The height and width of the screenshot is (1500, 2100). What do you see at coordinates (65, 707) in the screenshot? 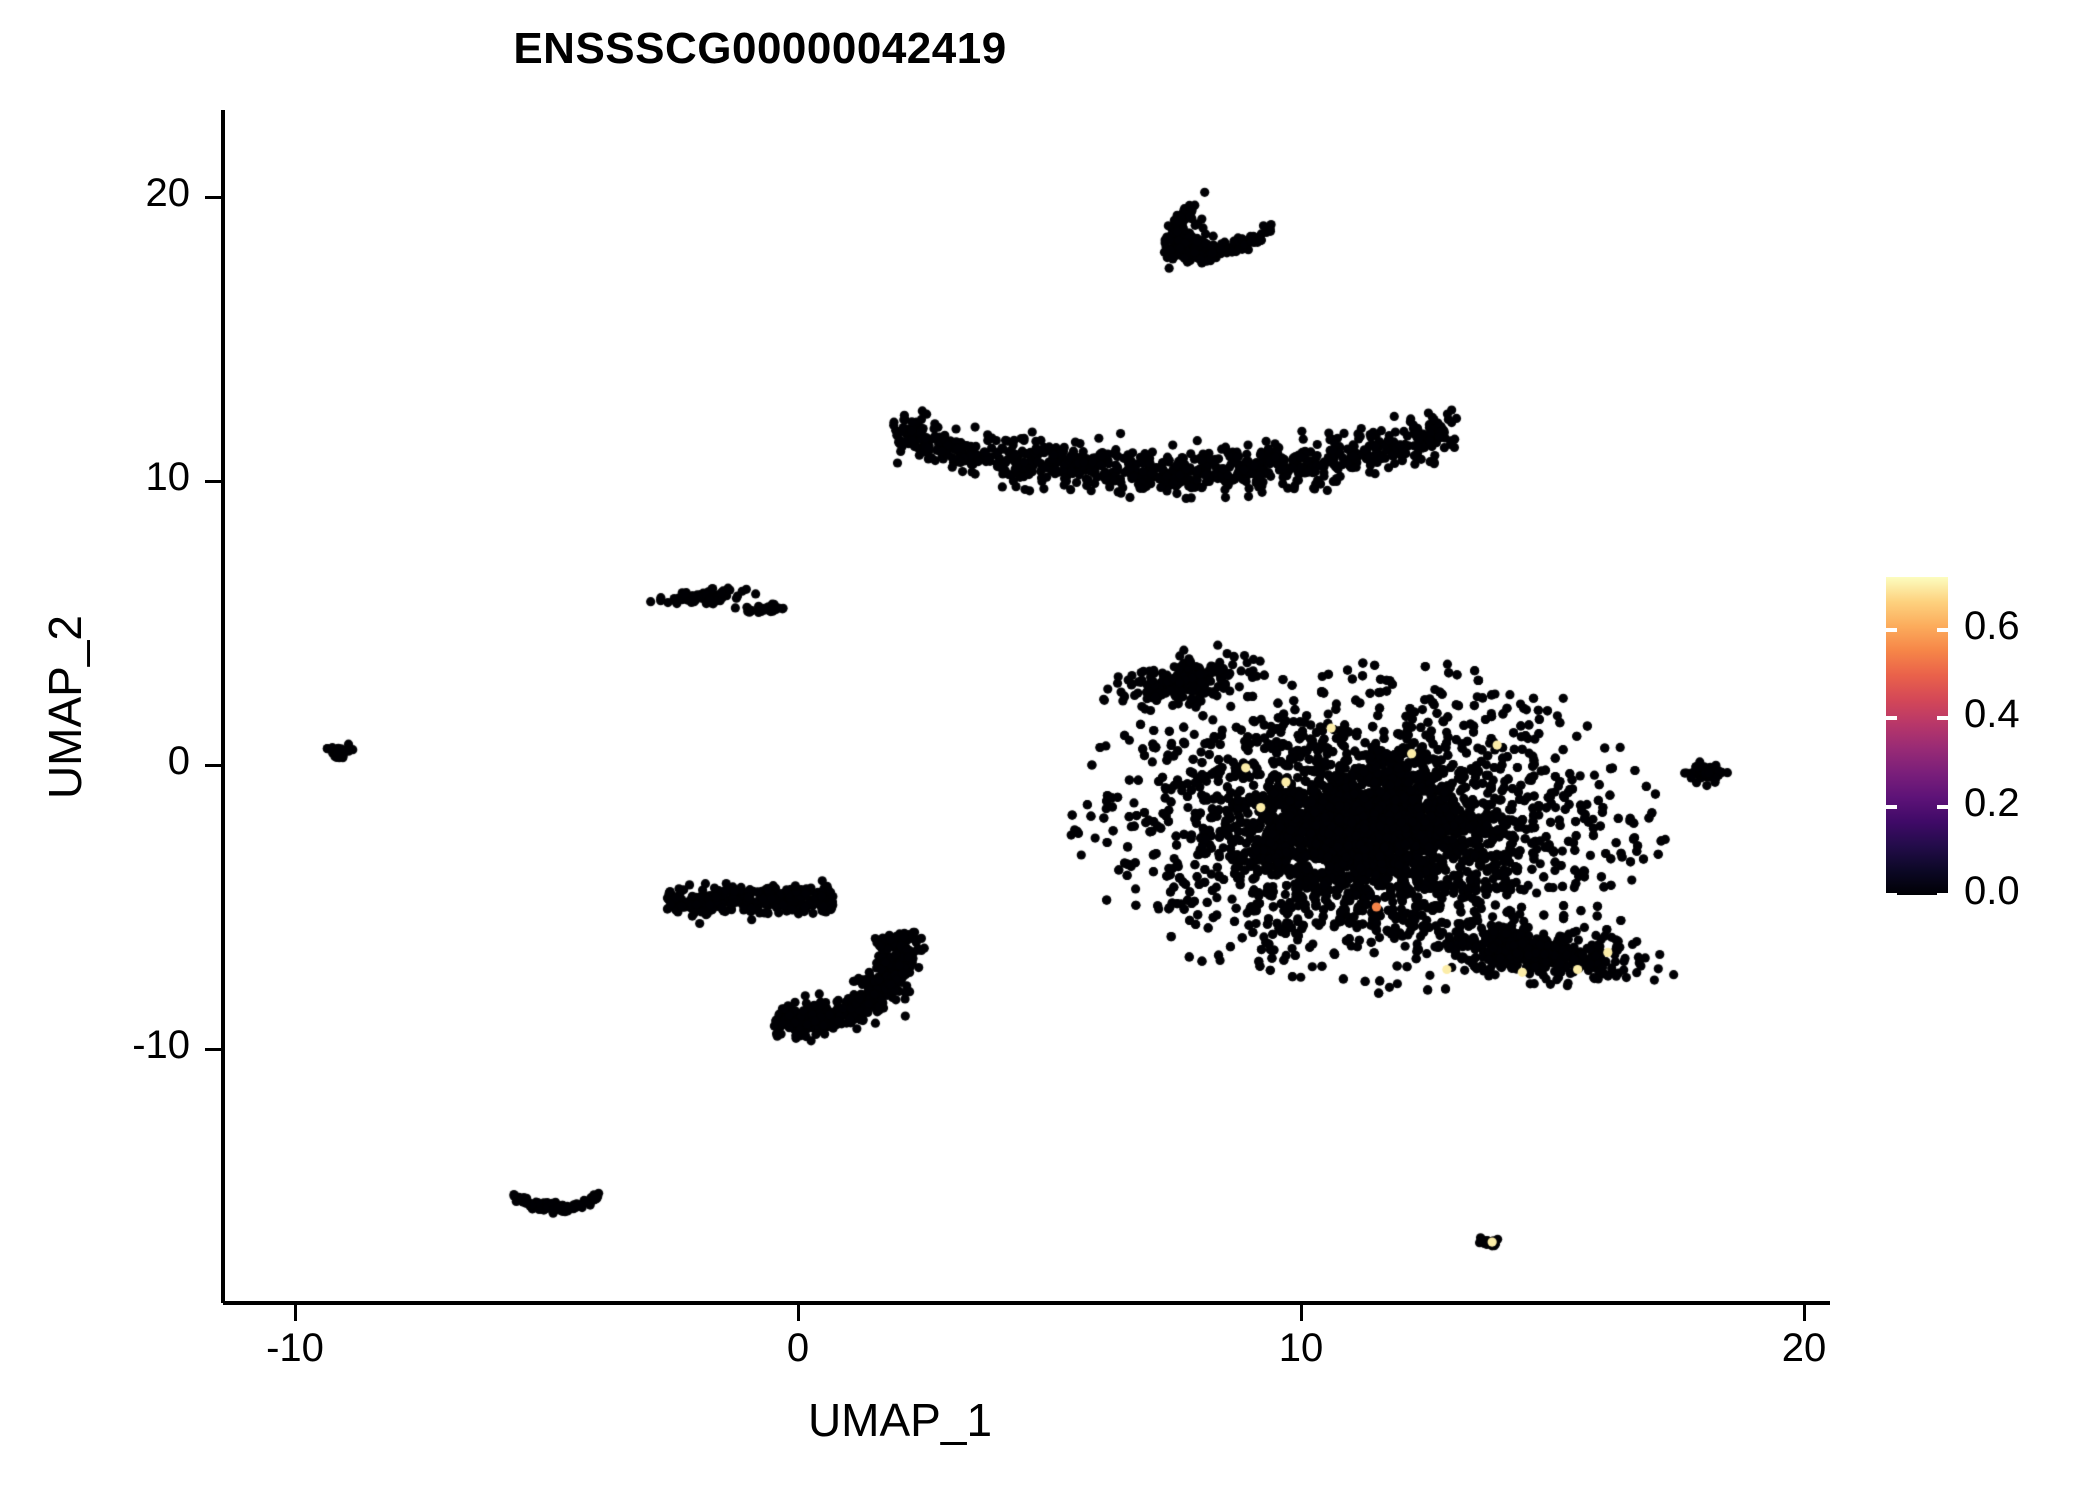
I see `y-axis-title: UMAP_2` at bounding box center [65, 707].